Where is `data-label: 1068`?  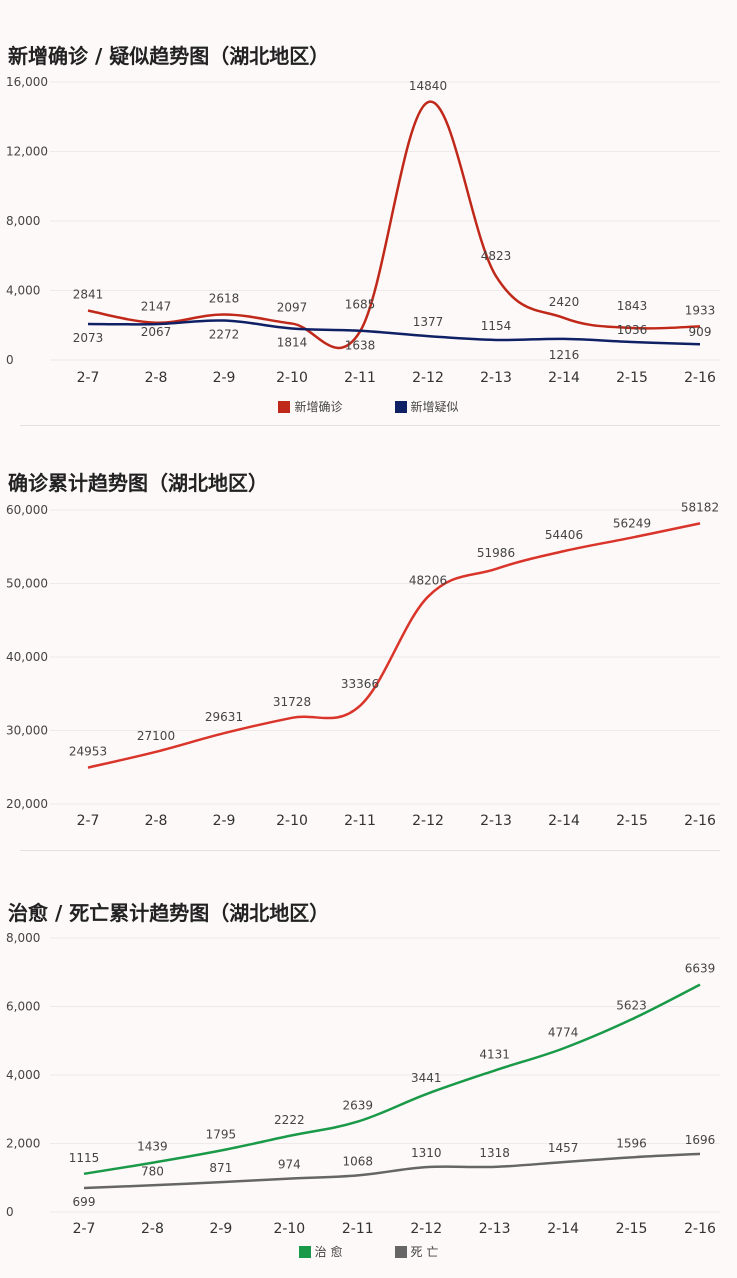 data-label: 1068 is located at coordinates (358, 1161).